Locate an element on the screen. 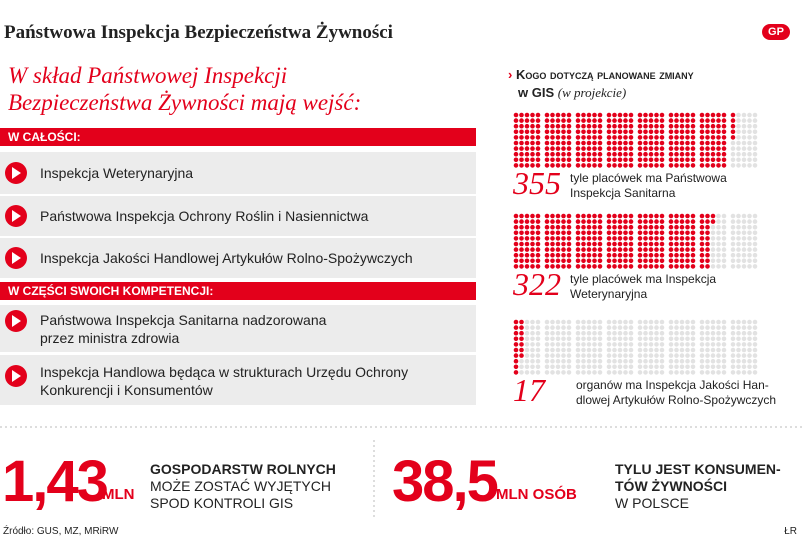 The image size is (805, 540). group-line: organów ma Inspekcja Jakości Han- is located at coordinates (672, 385).